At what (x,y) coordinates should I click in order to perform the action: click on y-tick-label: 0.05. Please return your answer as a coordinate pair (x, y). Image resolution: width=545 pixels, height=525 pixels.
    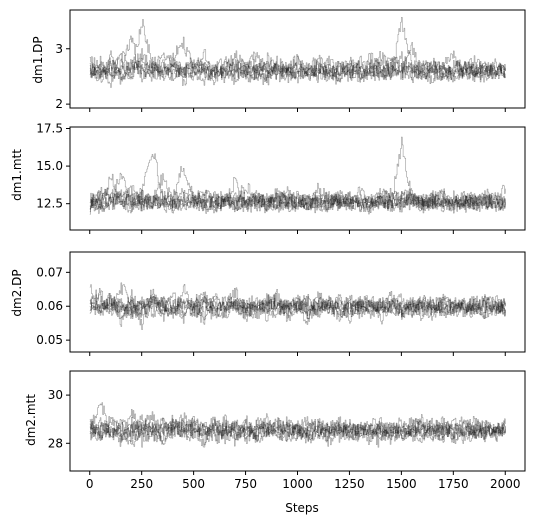
    Looking at the image, I should click on (49, 340).